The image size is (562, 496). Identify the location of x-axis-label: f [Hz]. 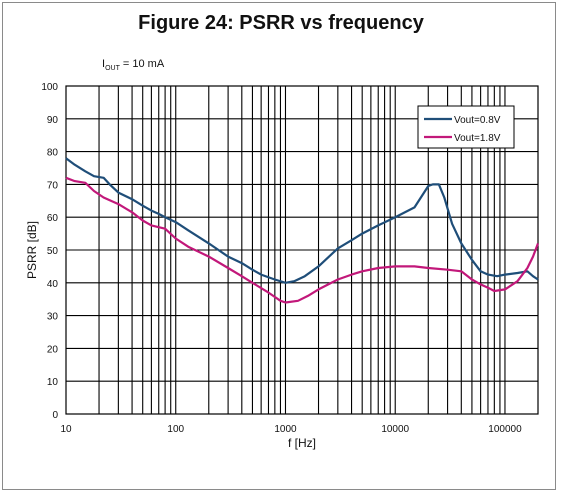
(302, 443).